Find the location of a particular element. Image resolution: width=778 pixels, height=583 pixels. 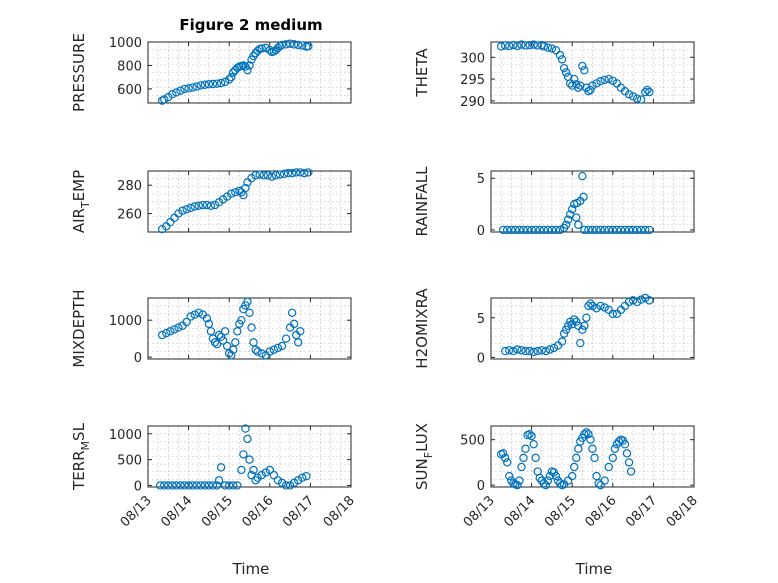

y-label-sub: T is located at coordinates (85, 205).